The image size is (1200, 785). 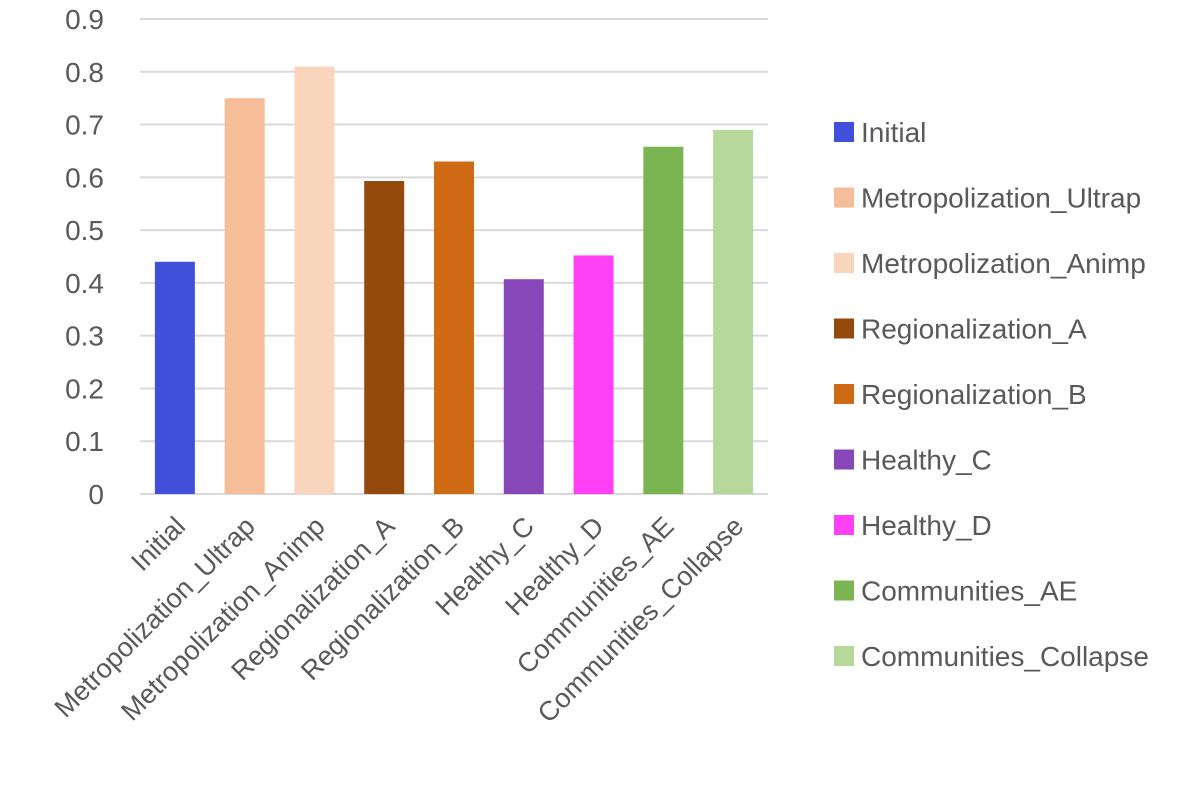 I want to click on legend-item: Healthy_D, so click(x=913, y=525).